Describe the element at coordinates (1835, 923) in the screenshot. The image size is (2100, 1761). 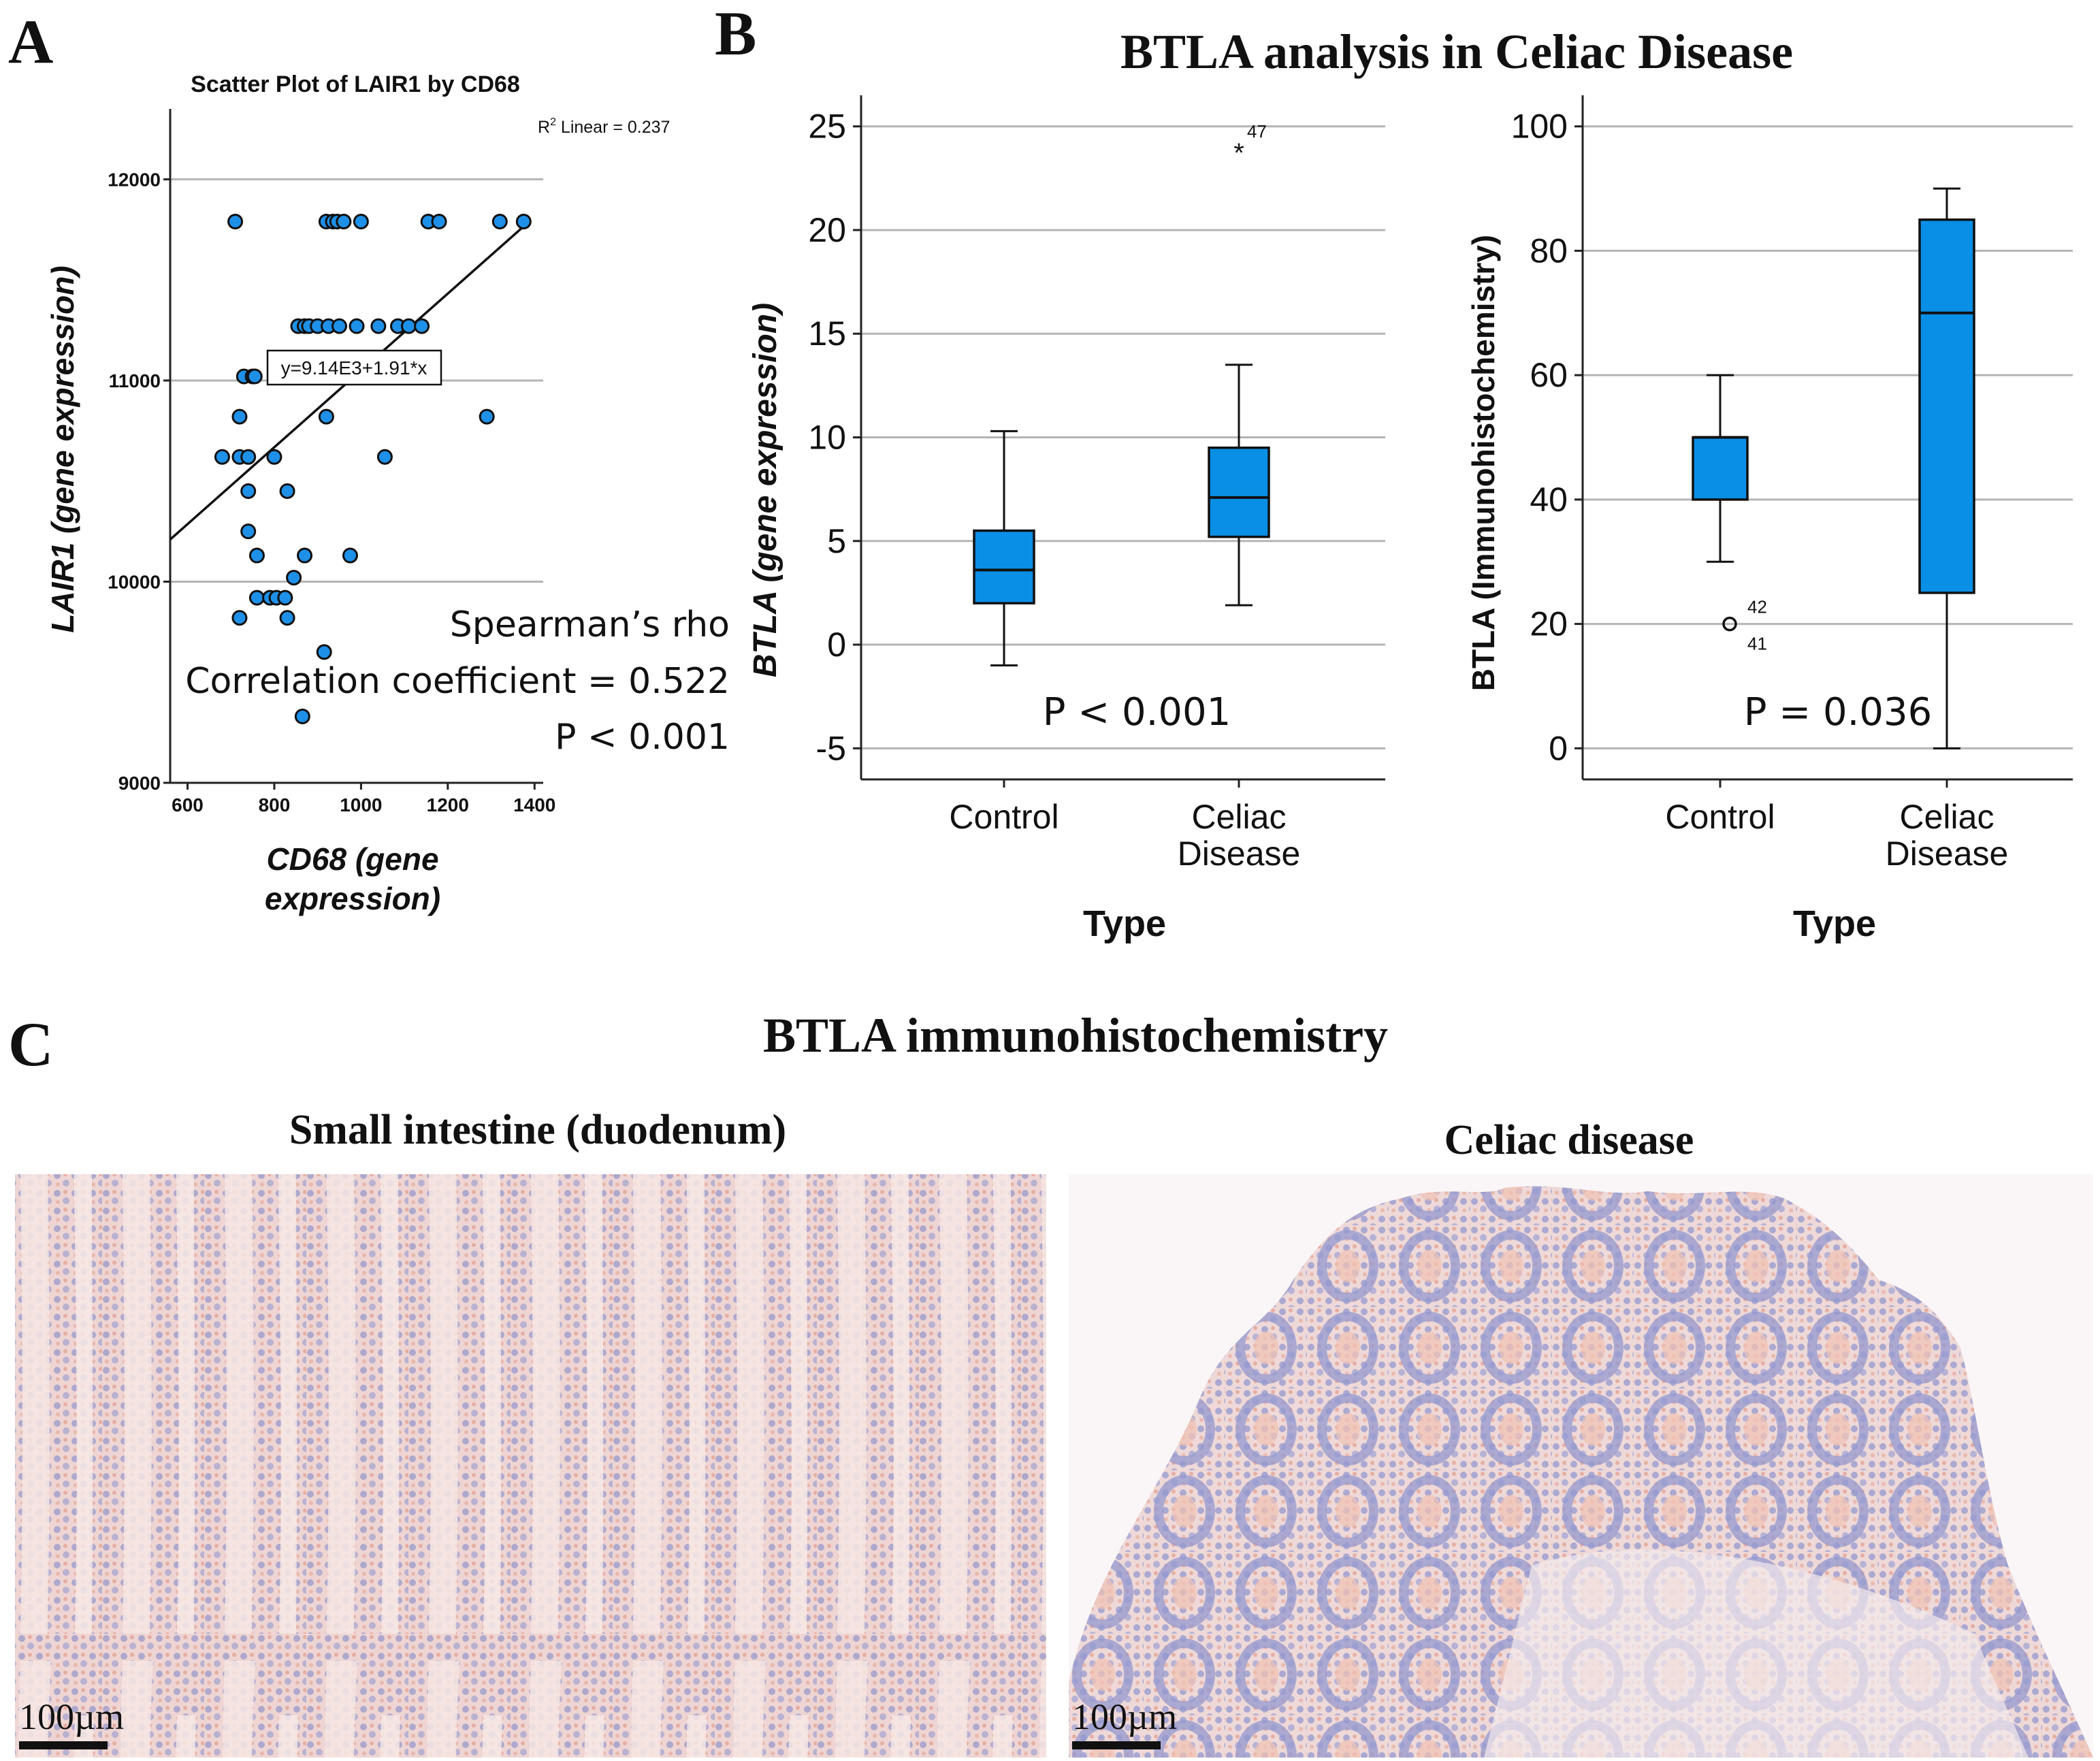
I see `box2-xlabel: Type` at that location.